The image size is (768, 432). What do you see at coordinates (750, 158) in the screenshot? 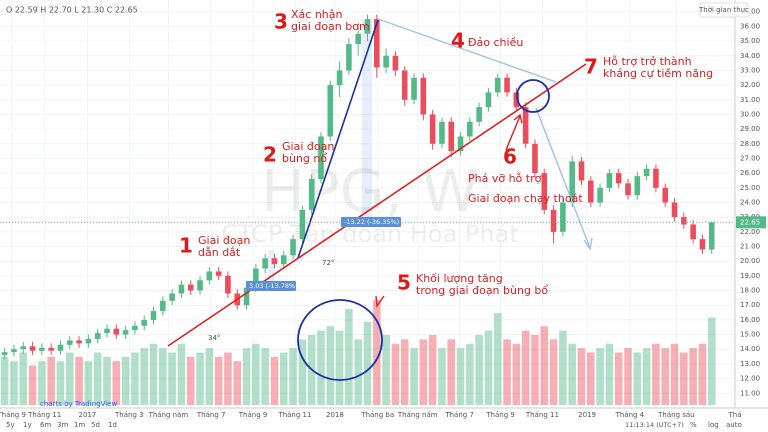
I see `y-tick-label: 27.00` at bounding box center [750, 158].